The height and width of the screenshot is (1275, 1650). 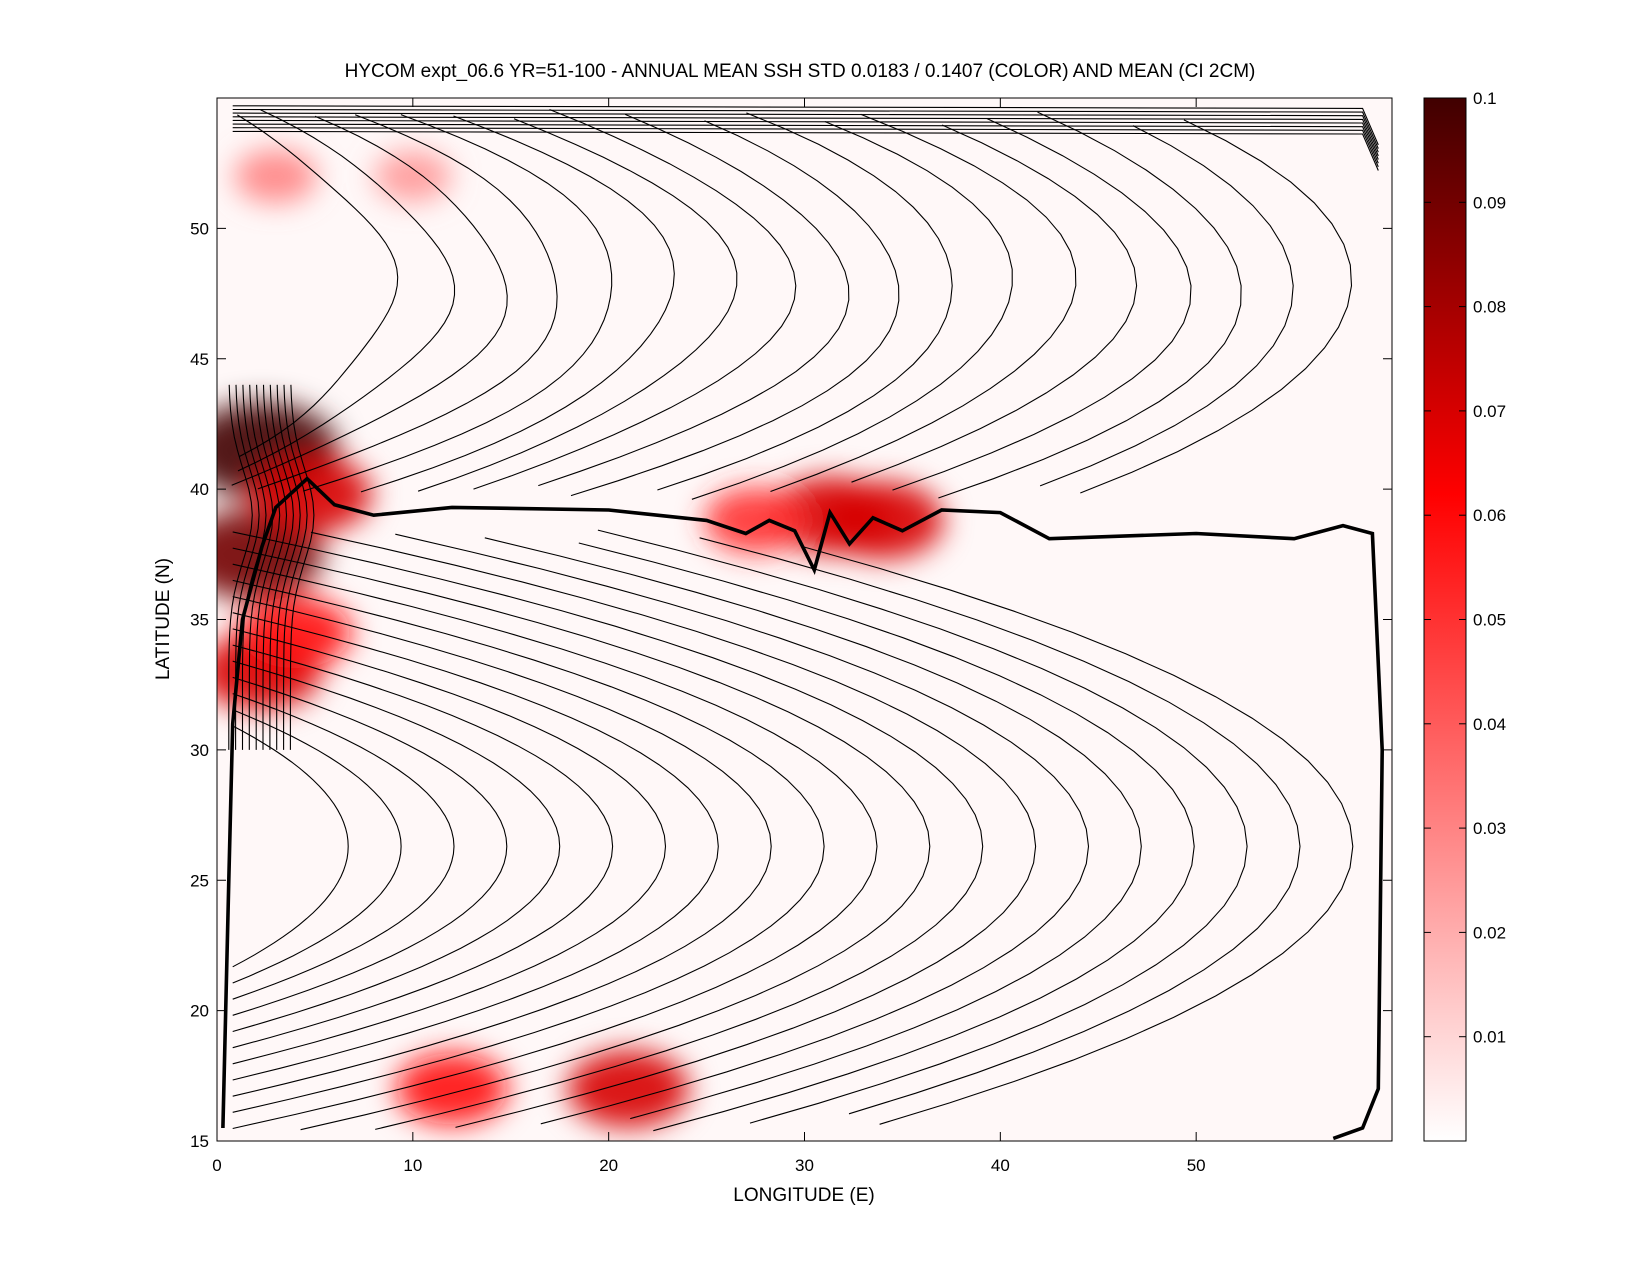 I want to click on y-tick-label: 50, so click(x=199, y=228).